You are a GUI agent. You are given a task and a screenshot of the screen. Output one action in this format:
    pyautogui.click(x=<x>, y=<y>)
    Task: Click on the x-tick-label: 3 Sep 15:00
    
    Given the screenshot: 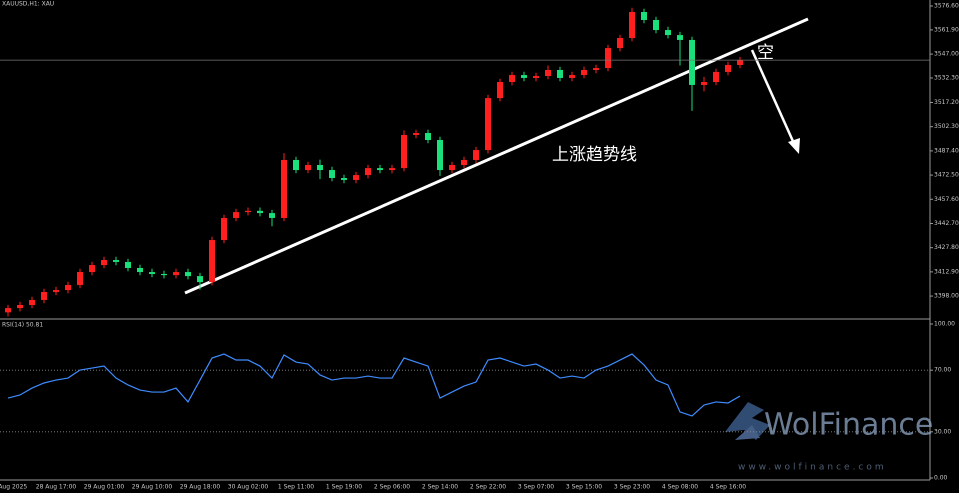 What is the action you would take?
    pyautogui.click(x=584, y=487)
    